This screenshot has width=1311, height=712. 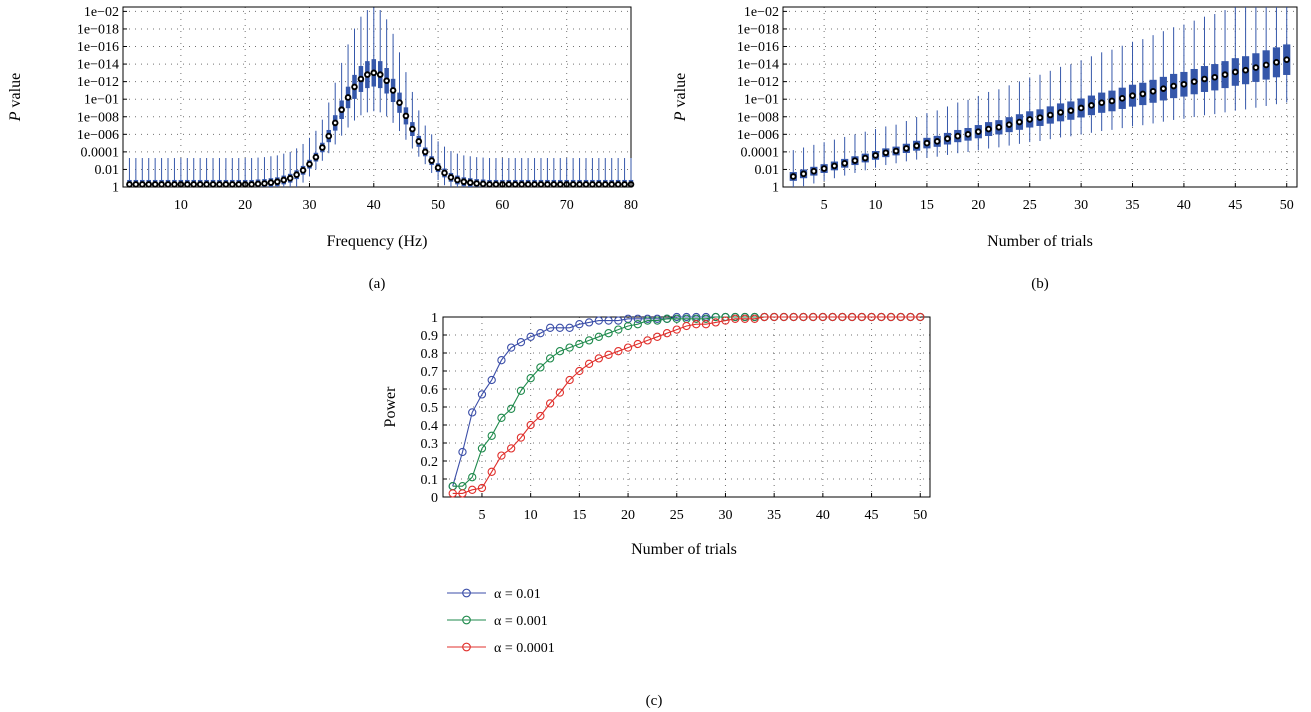 I want to click on y-tick-label: 1e−016, so click(x=758, y=47).